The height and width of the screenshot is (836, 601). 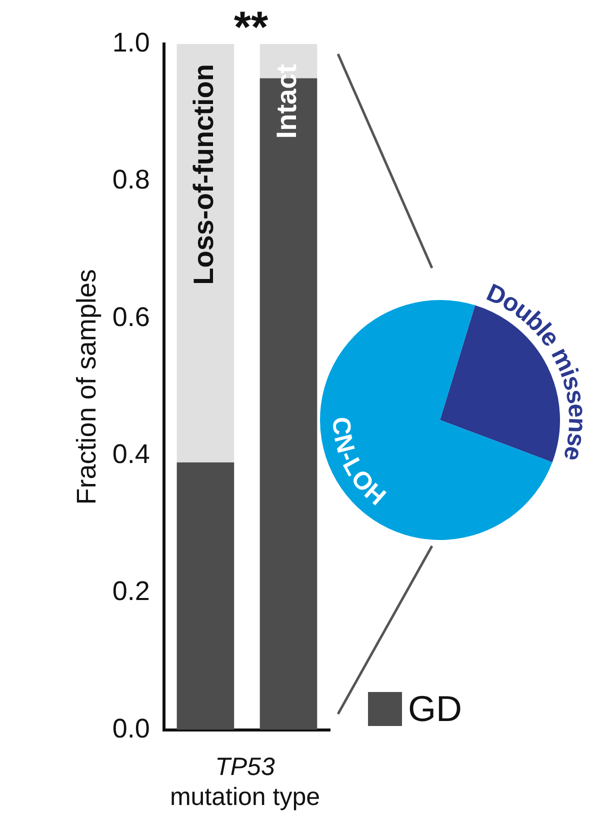 I want to click on category-label: Double missense, so click(x=537, y=371).